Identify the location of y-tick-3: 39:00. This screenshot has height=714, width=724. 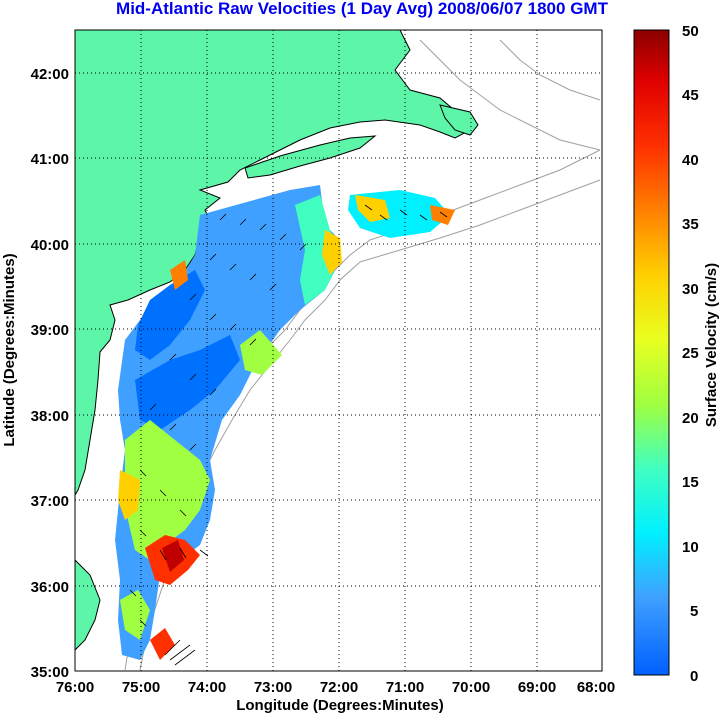
(50, 330).